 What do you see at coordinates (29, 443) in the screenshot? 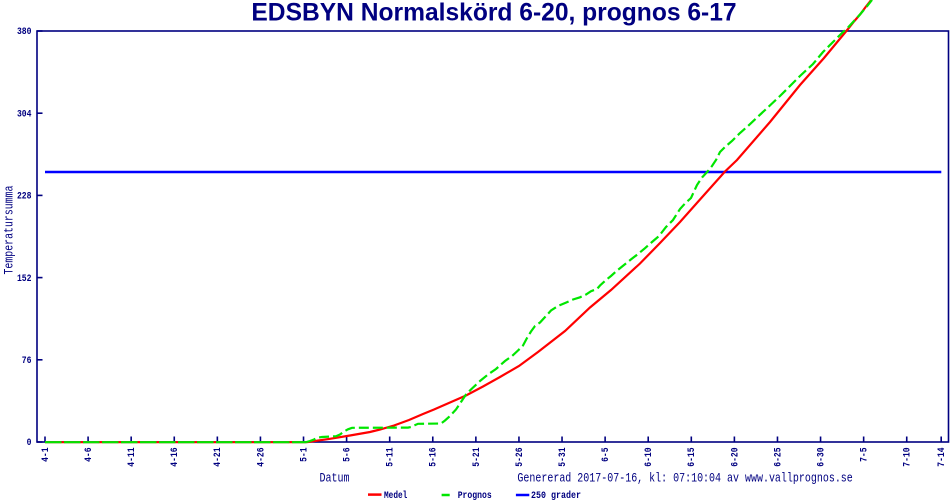
I see `svg-text: 0` at bounding box center [29, 443].